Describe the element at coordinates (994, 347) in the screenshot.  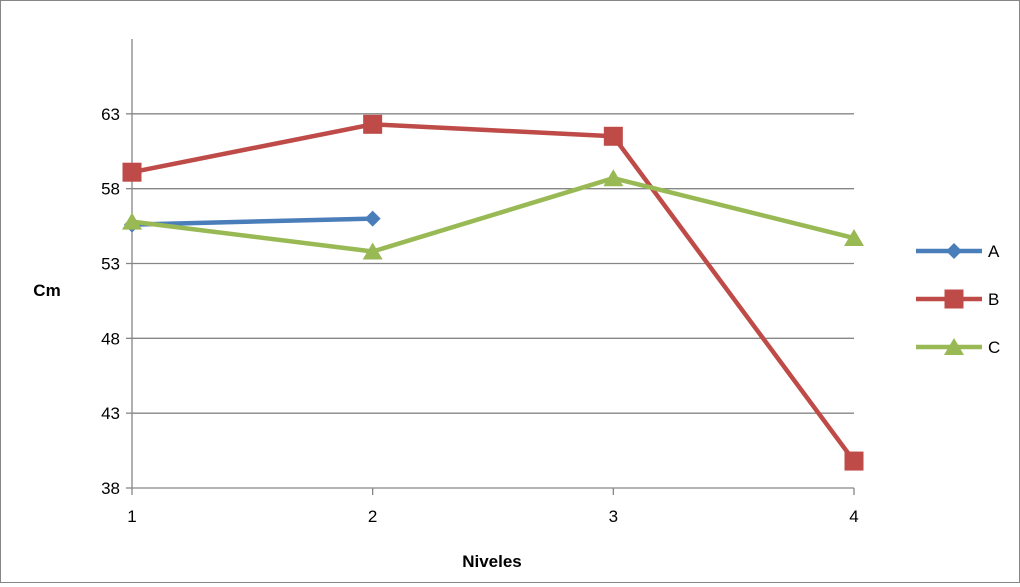
I see `legend-label: C` at that location.